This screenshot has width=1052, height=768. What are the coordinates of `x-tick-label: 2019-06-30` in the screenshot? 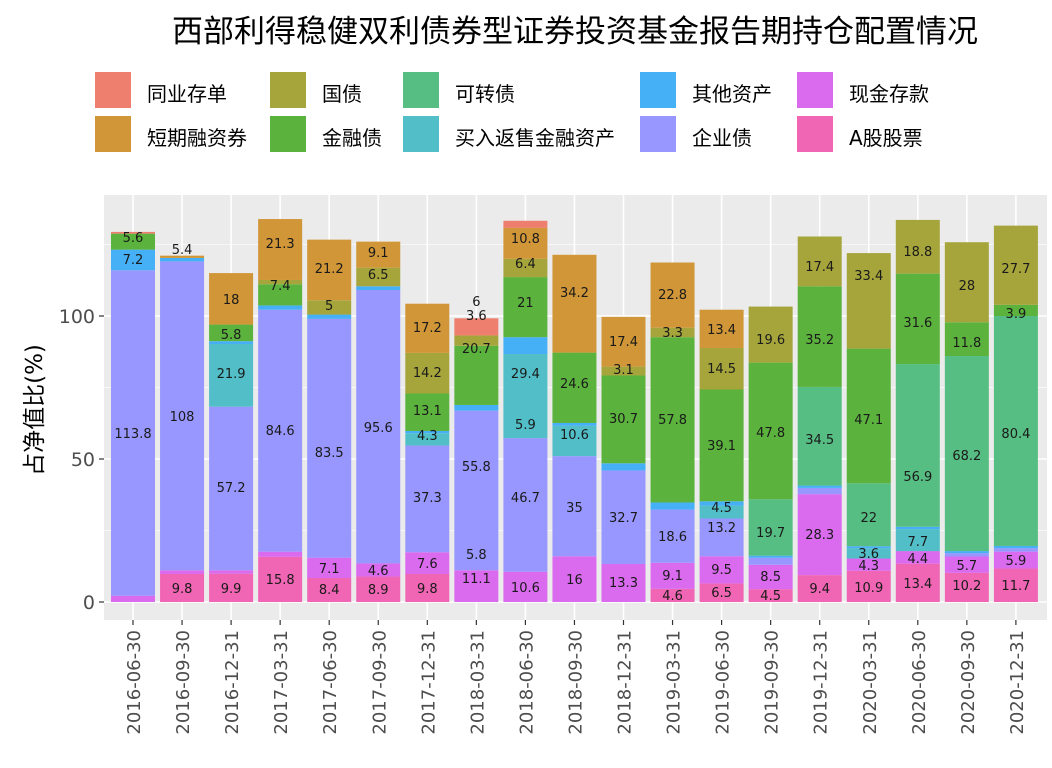 It's located at (723, 682).